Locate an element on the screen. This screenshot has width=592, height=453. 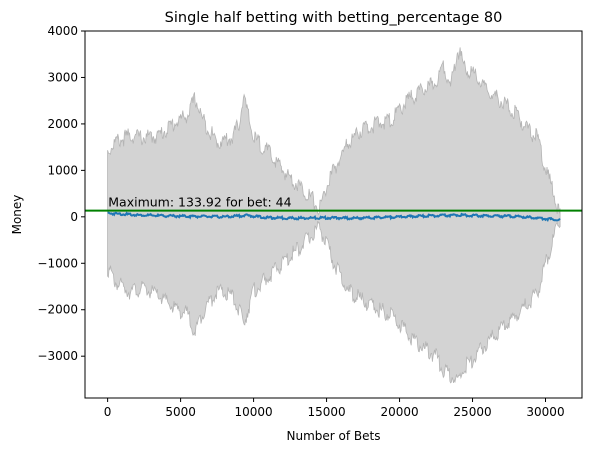
x-tick-label: 30000 is located at coordinates (545, 412).